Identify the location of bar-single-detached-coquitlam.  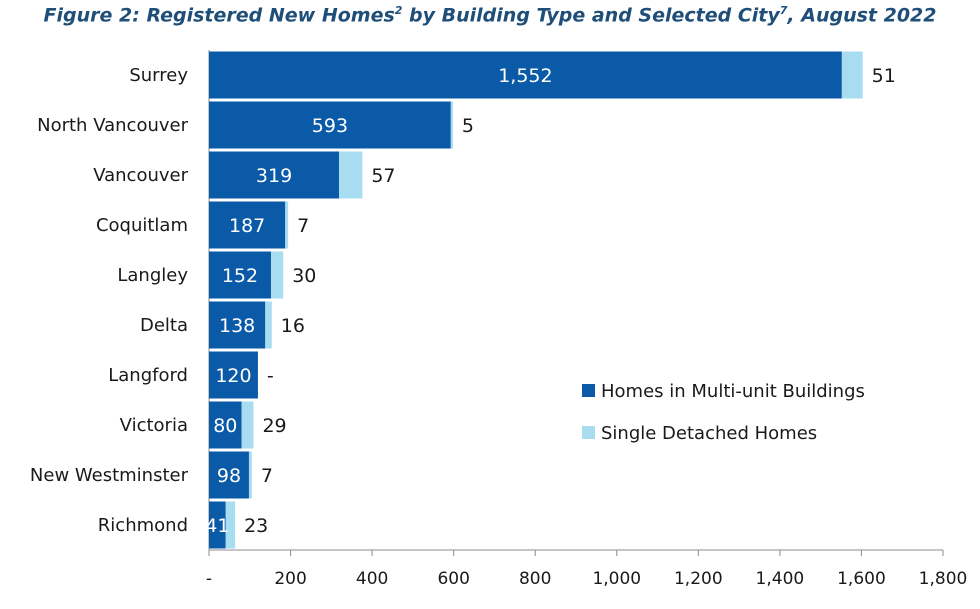
(287, 225).